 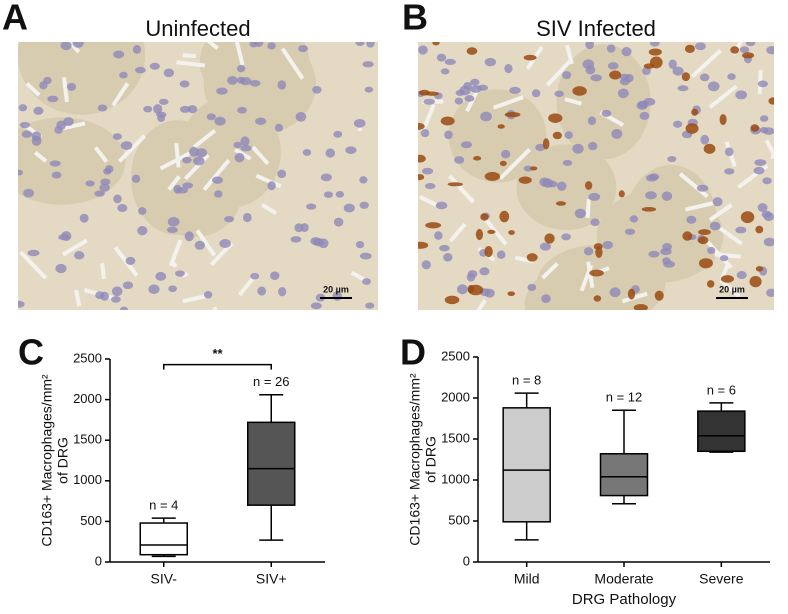 What do you see at coordinates (163, 539) in the screenshot?
I see `box` at bounding box center [163, 539].